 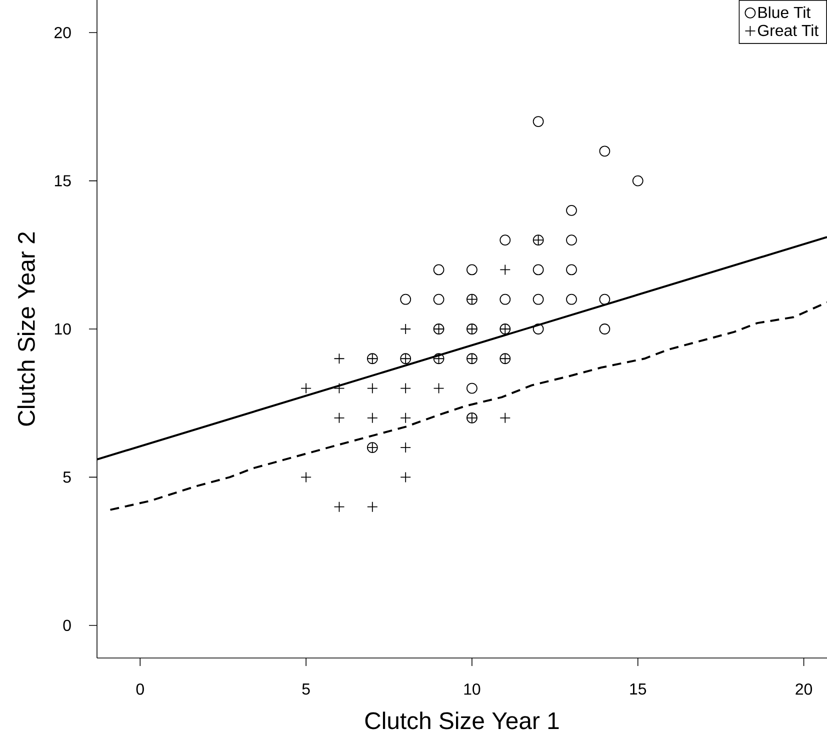 What do you see at coordinates (306, 689) in the screenshot?
I see `x-tick-label: 5` at bounding box center [306, 689].